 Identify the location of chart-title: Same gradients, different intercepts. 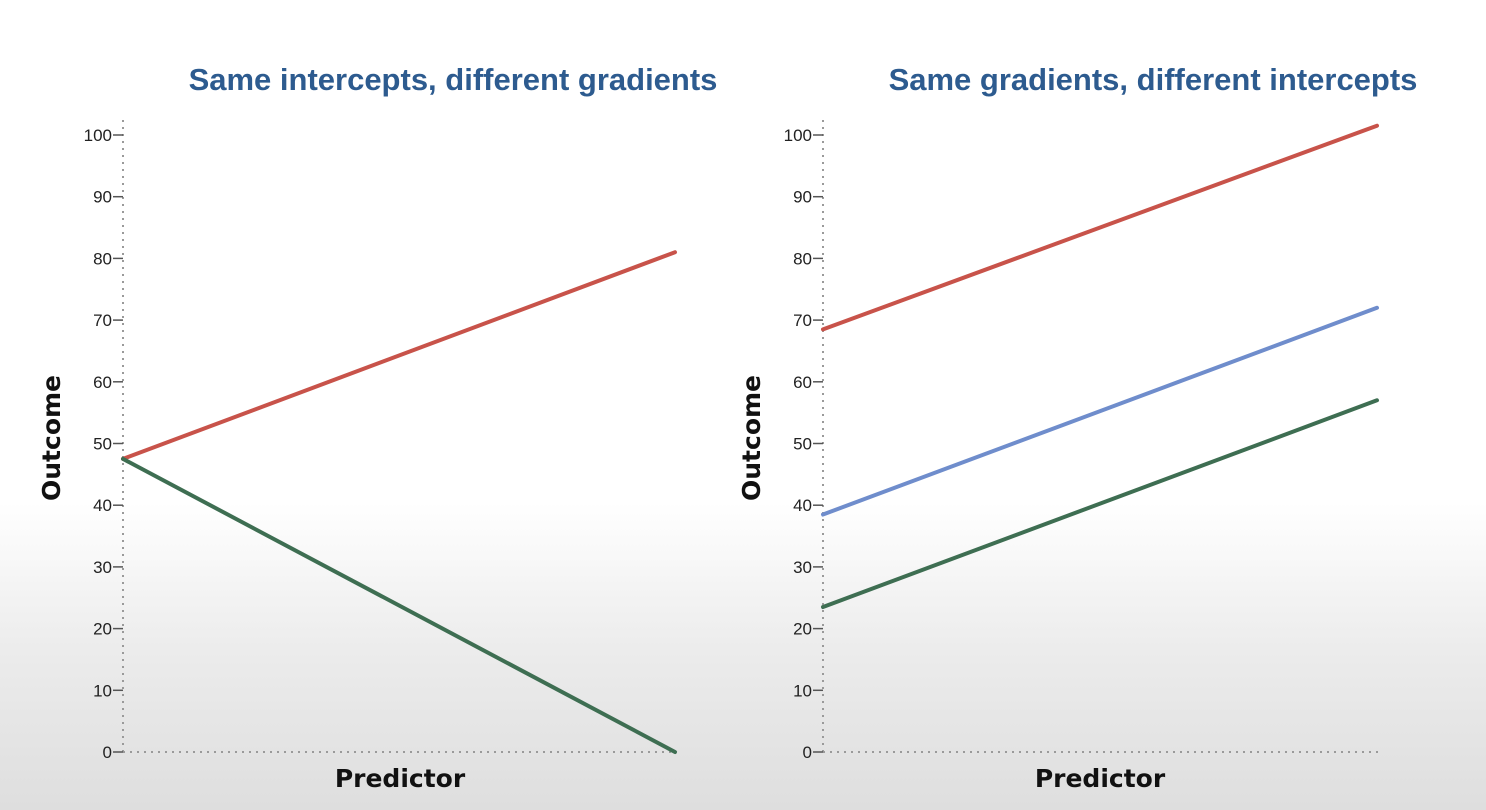
(1153, 79).